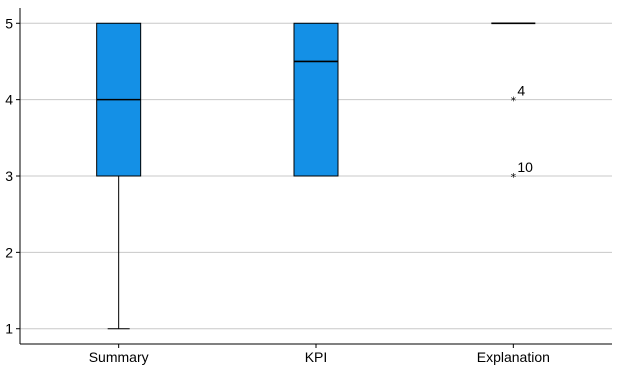  I want to click on y-tick-label: 5, so click(9, 23).